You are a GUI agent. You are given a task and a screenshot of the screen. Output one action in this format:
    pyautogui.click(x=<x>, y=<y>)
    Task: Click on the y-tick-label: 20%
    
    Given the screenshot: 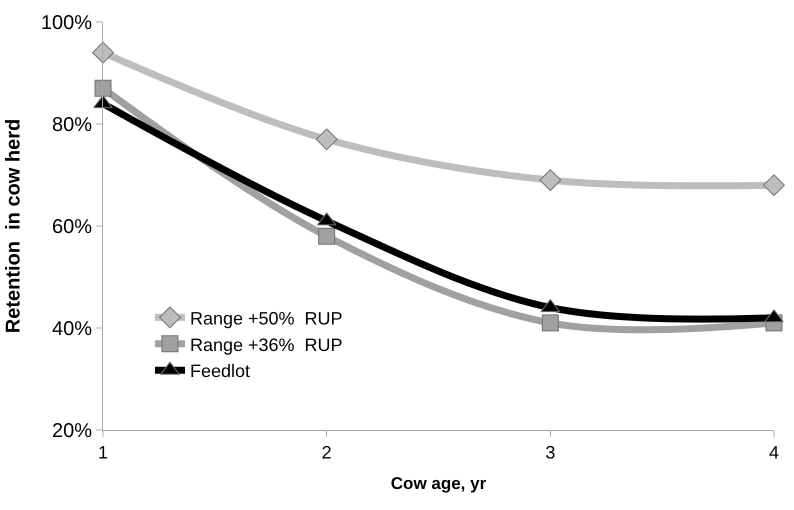 What is the action you would take?
    pyautogui.click(x=72, y=431)
    